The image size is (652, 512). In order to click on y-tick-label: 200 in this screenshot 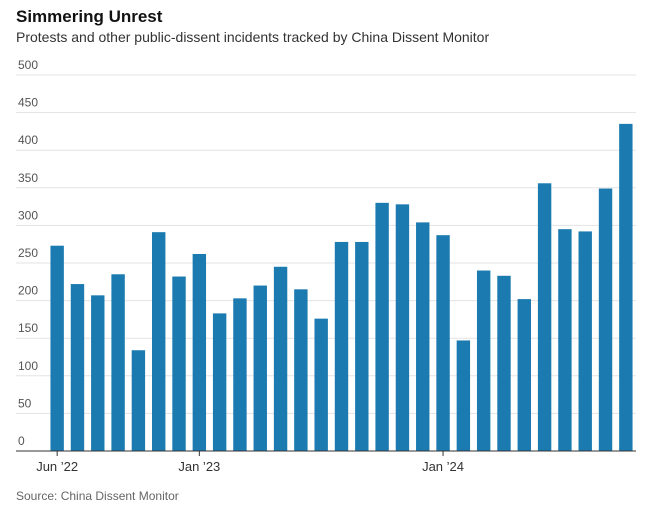, I will do `click(28, 291)`.